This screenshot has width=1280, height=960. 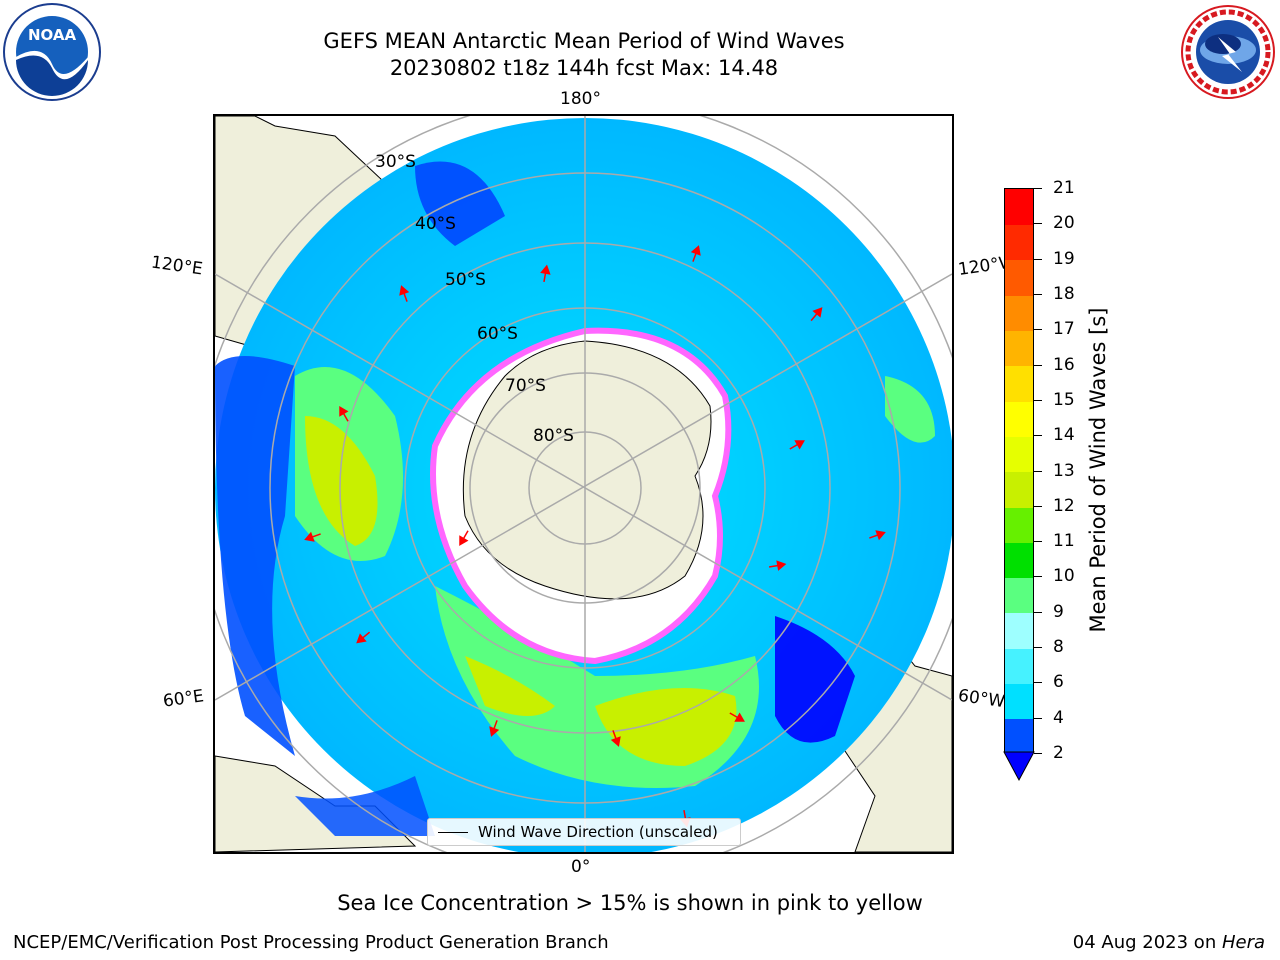 I want to click on legend-label: Wind Wave Direction (unscaled), so click(x=598, y=832).